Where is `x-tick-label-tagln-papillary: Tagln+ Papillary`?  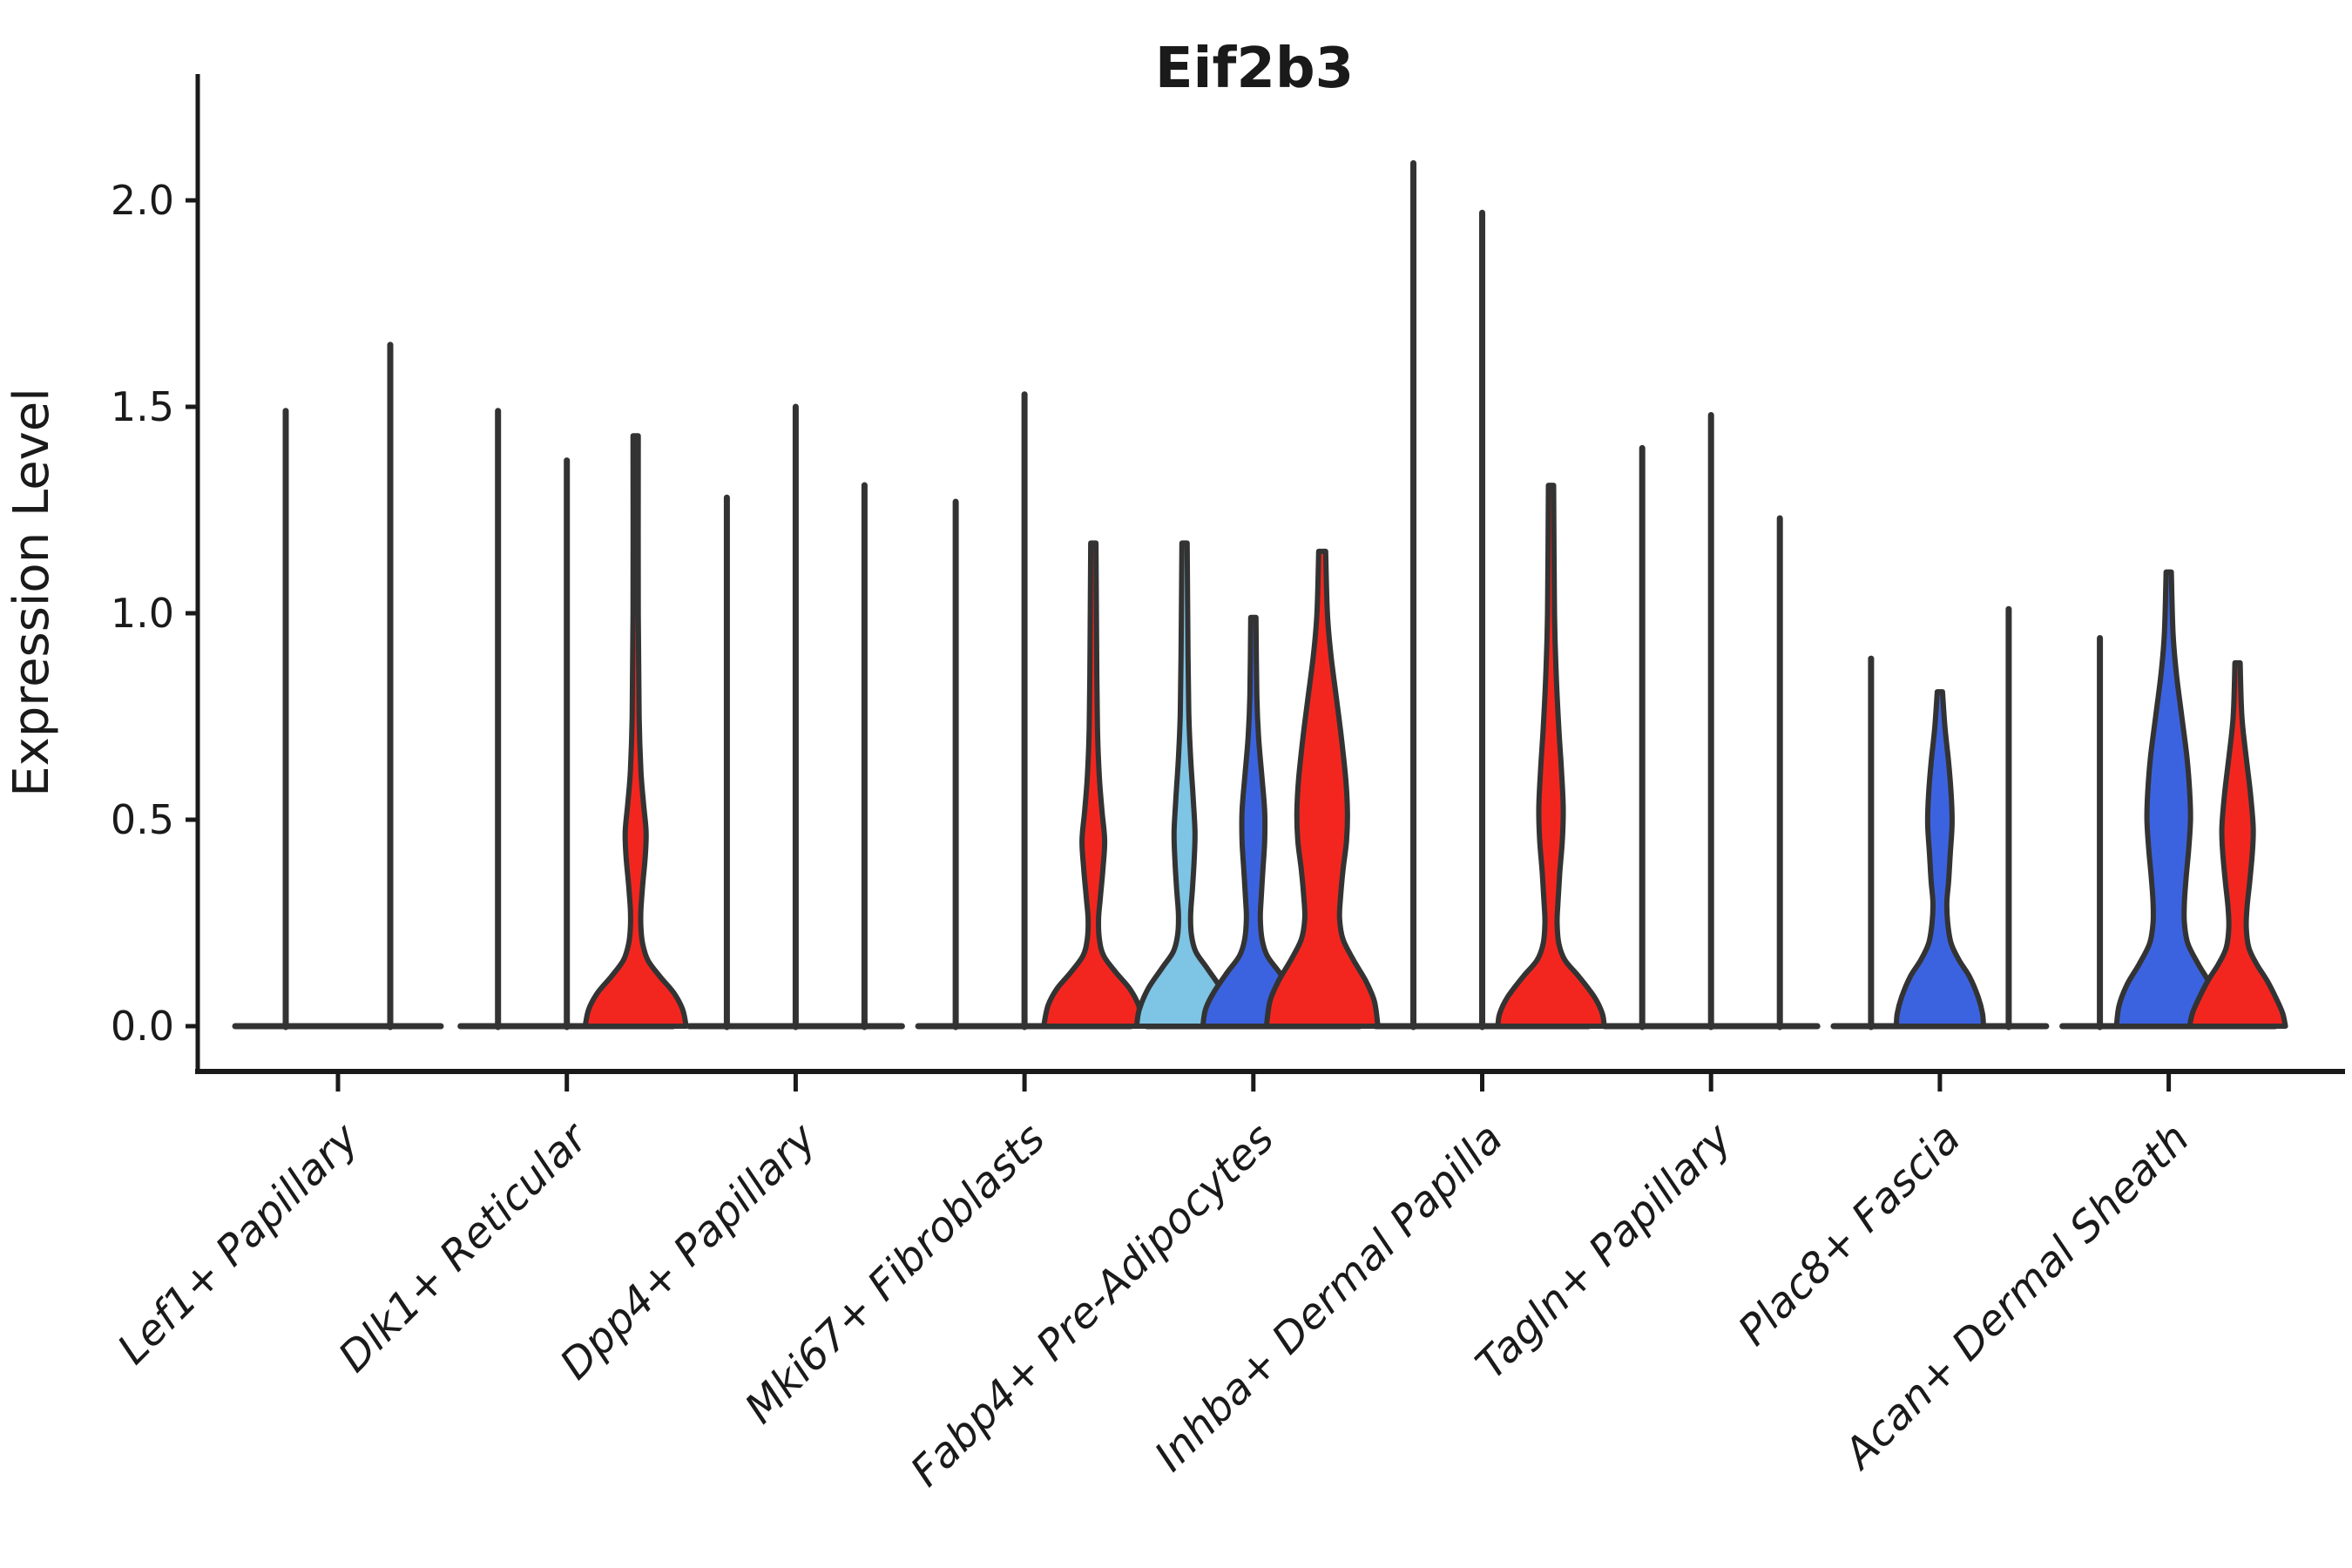
x-tick-label-tagln-papillary: Tagln+ Papillary is located at coordinates (1604, 1251).